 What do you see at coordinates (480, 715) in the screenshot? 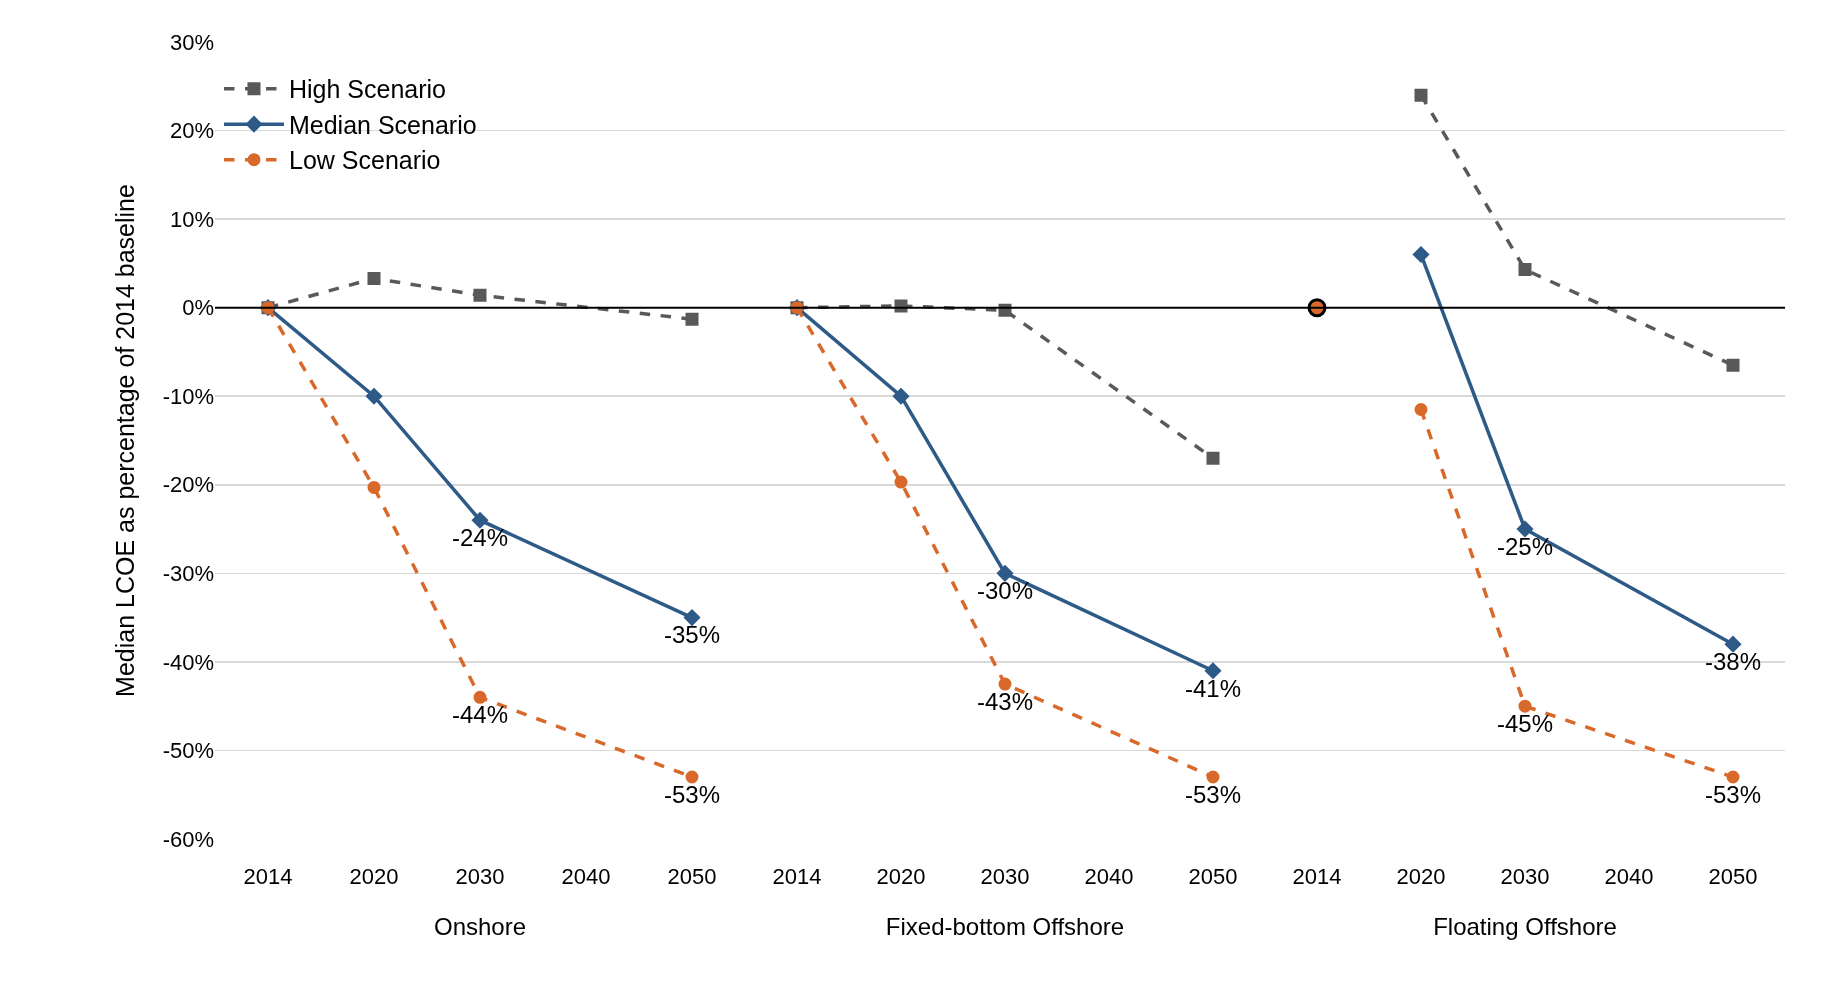
I see `data-label: -44%` at bounding box center [480, 715].